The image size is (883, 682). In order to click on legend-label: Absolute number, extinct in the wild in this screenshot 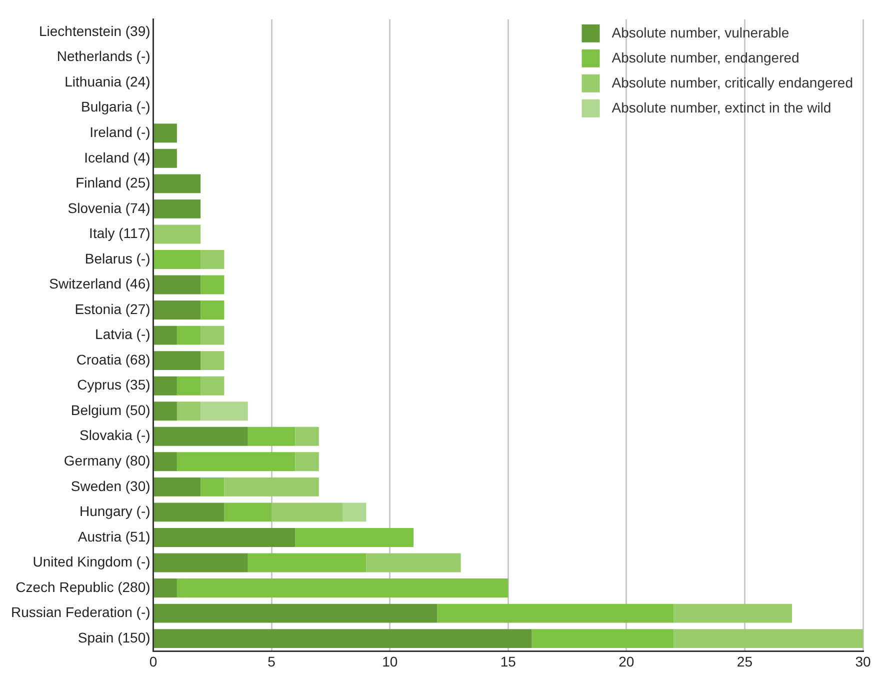, I will do `click(722, 107)`.